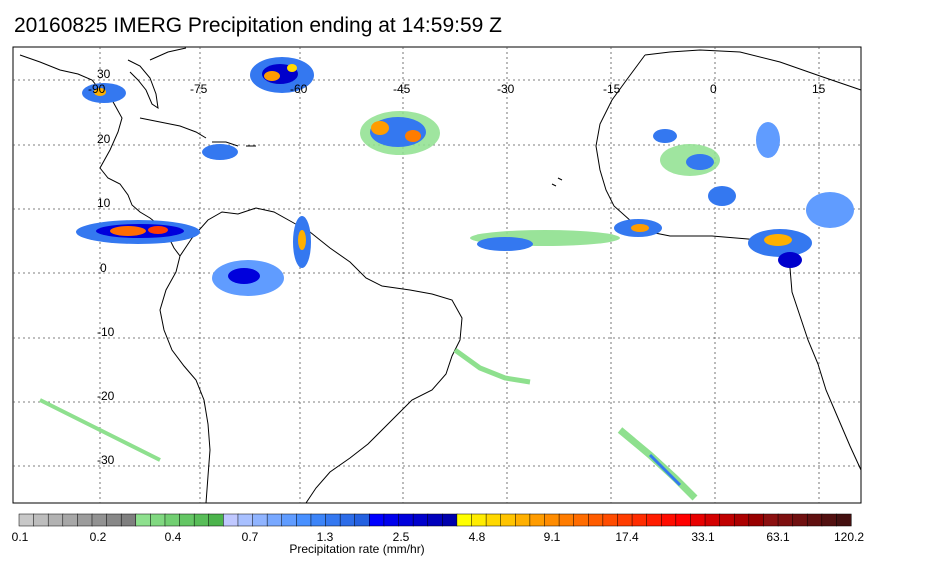  Describe the element at coordinates (849, 537) in the screenshot. I see `colorbar-tick-label: 120.2` at that location.